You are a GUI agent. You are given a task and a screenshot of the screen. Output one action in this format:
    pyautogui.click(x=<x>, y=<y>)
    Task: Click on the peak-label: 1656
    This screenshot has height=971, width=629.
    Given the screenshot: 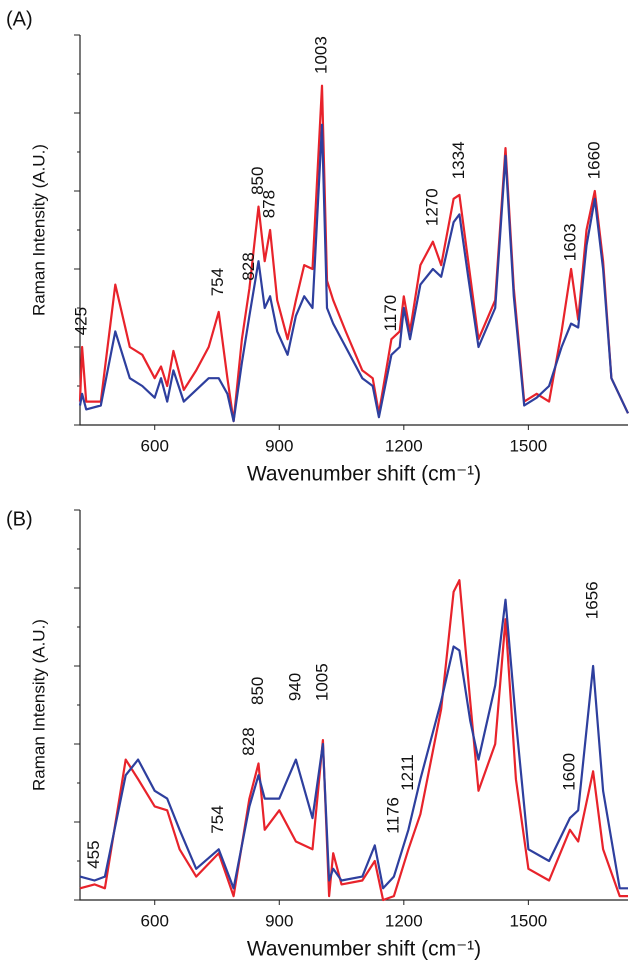 What is the action you would take?
    pyautogui.click(x=592, y=600)
    